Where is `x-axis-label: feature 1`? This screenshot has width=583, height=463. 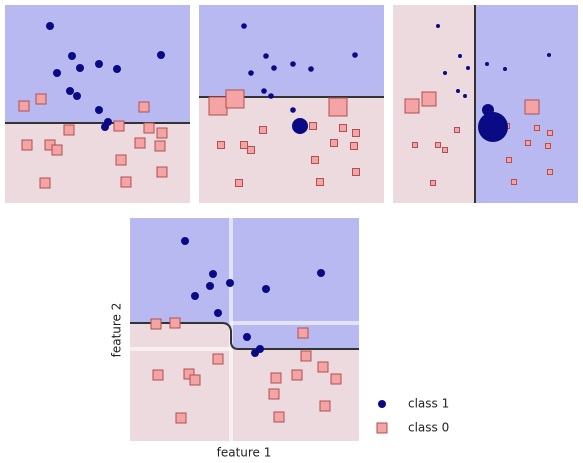 x-axis-label: feature 1 is located at coordinates (244, 453).